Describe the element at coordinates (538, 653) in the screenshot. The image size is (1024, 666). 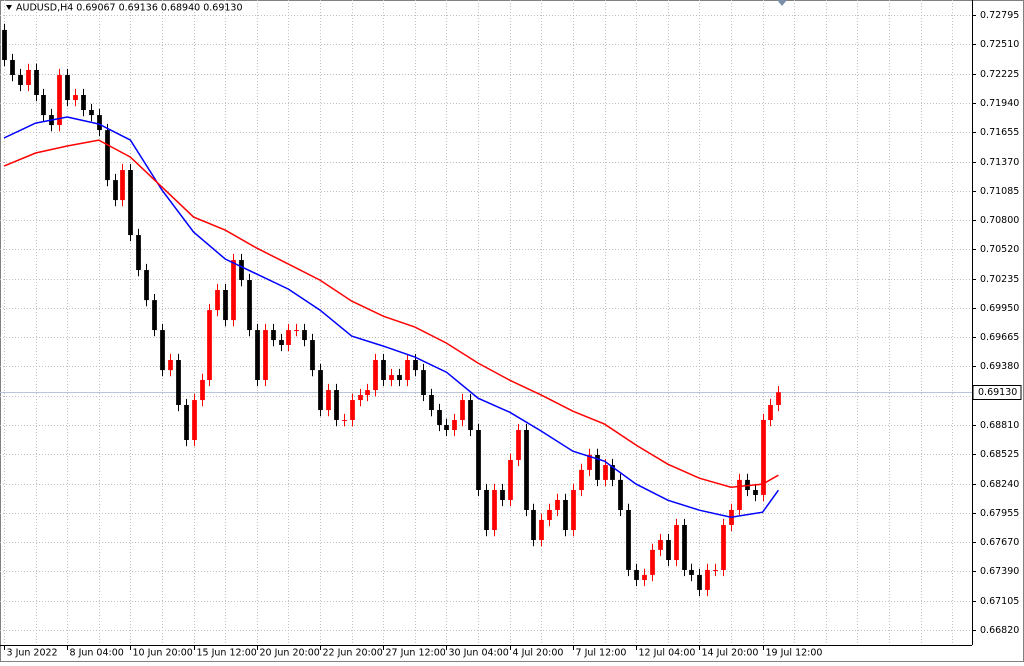
I see `x-tick-label: 4 Jul 20:00` at that location.